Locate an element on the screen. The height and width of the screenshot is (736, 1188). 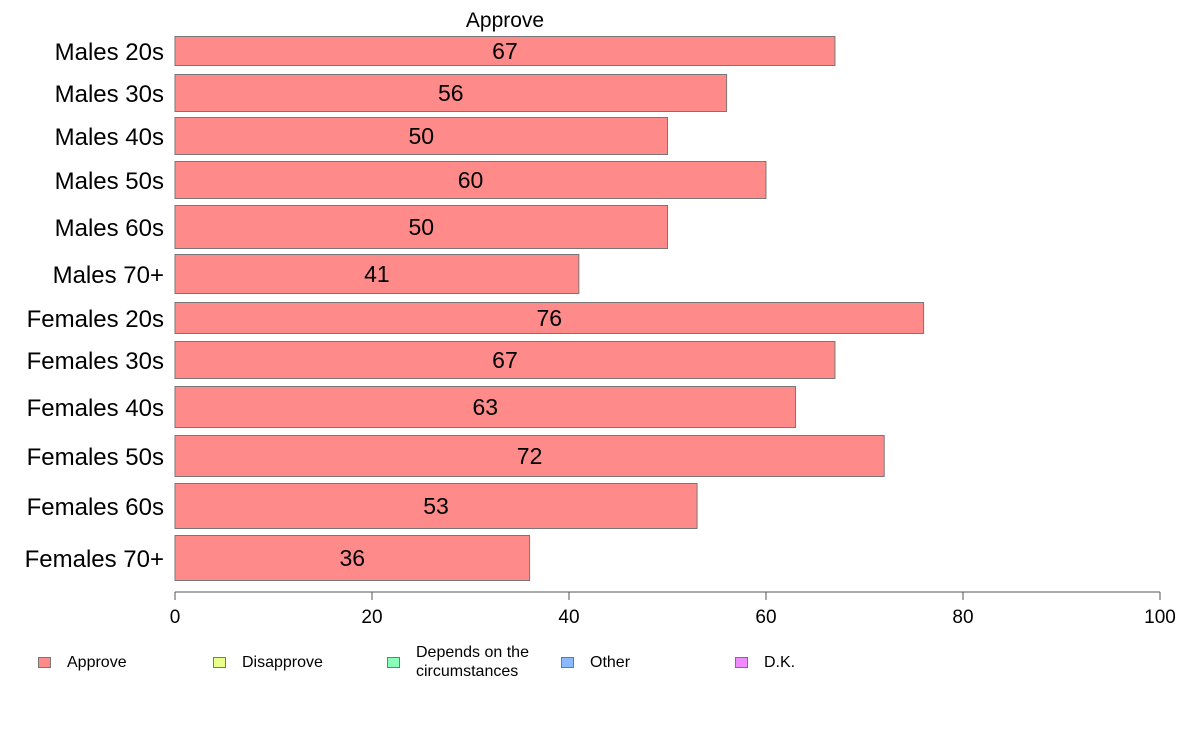
bar-females-60s is located at coordinates (436, 506).